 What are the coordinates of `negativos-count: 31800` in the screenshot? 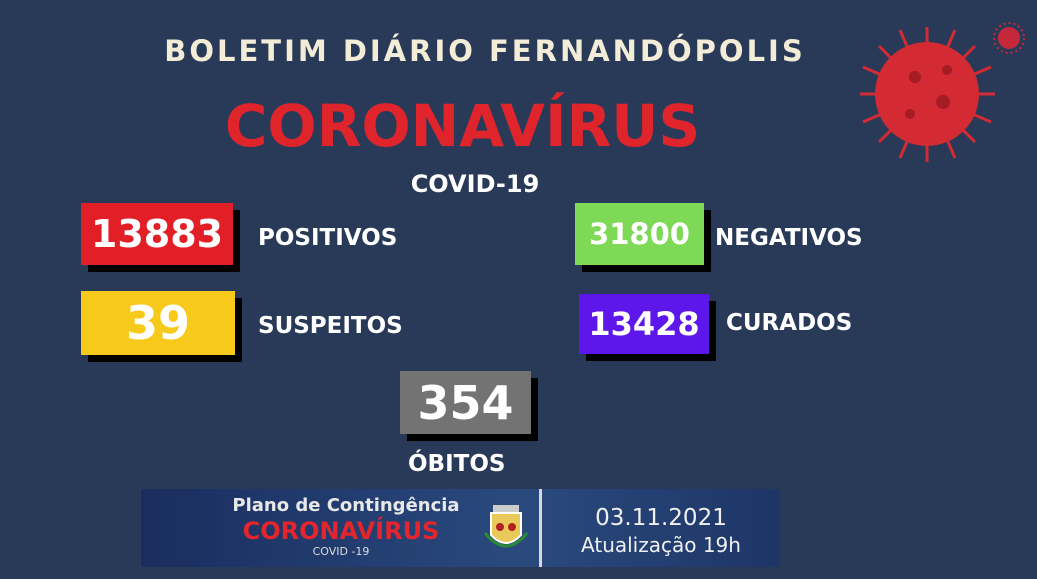 It's located at (639, 234).